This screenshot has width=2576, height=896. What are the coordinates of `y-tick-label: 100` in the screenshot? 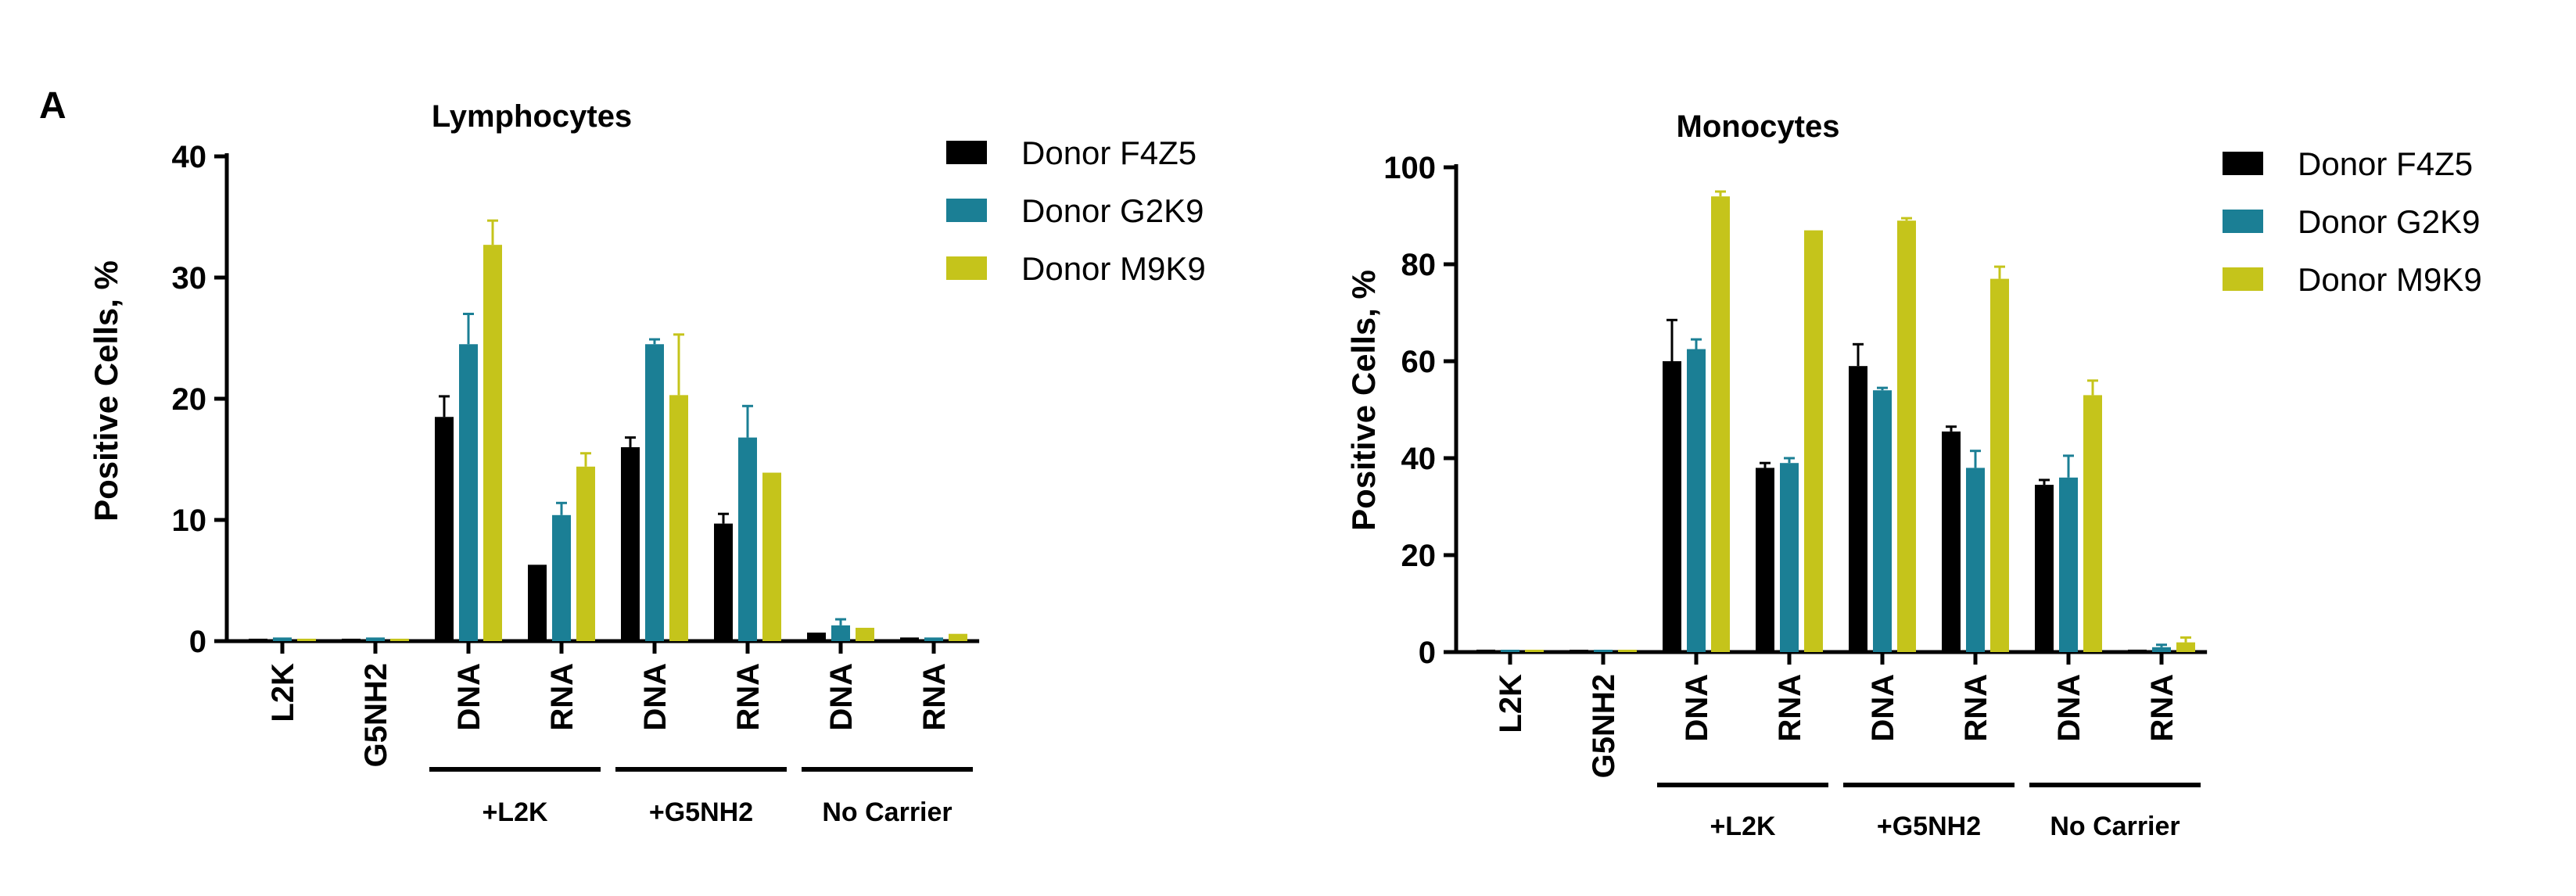 It's located at (1409, 168).